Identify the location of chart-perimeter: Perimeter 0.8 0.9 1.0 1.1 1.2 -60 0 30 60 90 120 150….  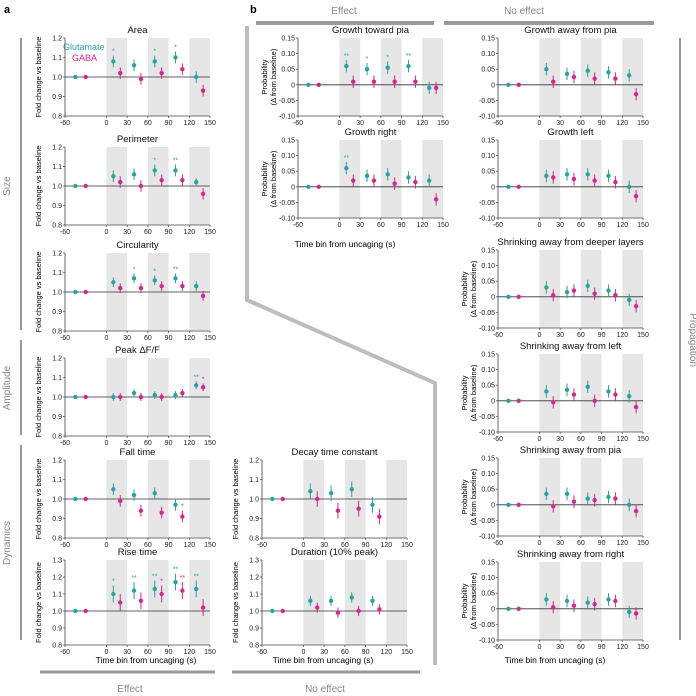
(125, 185).